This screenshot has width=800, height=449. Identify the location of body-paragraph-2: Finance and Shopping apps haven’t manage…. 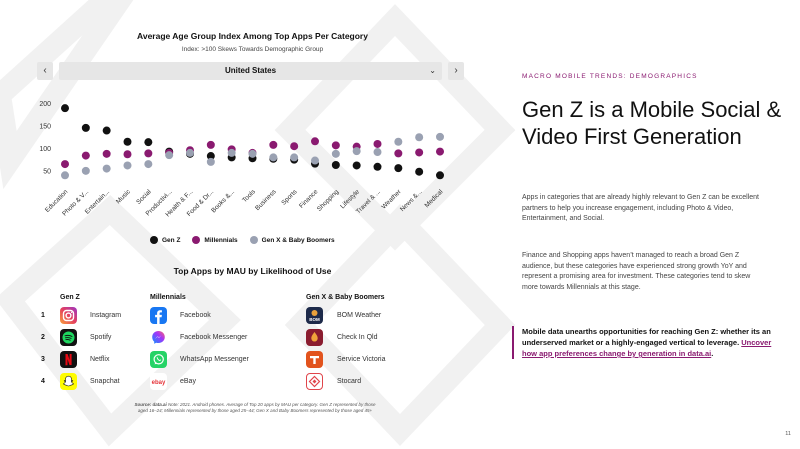
(636, 271).